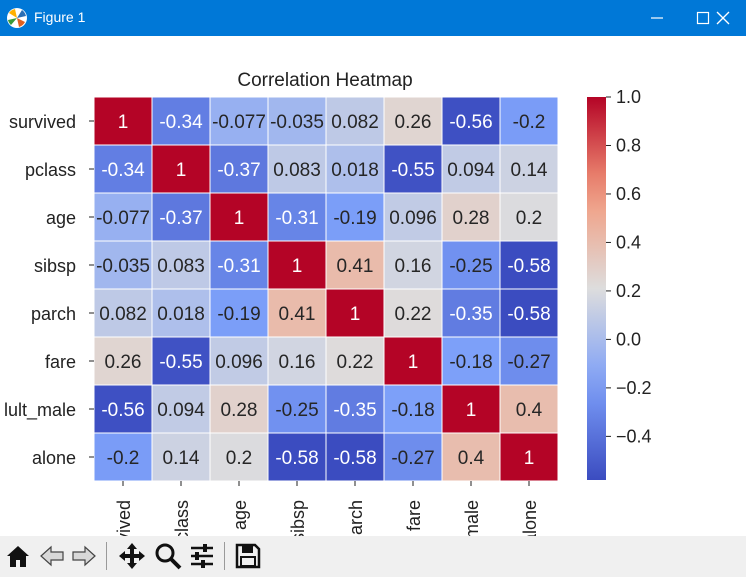  I want to click on row-label: parch, so click(53, 314).